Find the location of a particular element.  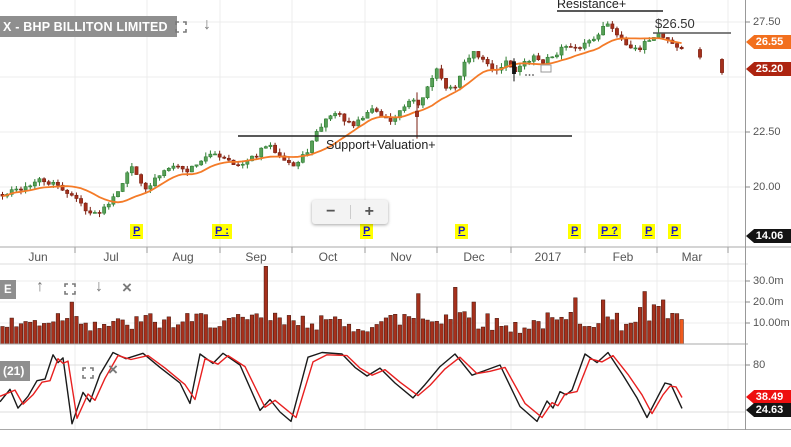

resistance-annotation: Resistance+ is located at coordinates (592, 5).